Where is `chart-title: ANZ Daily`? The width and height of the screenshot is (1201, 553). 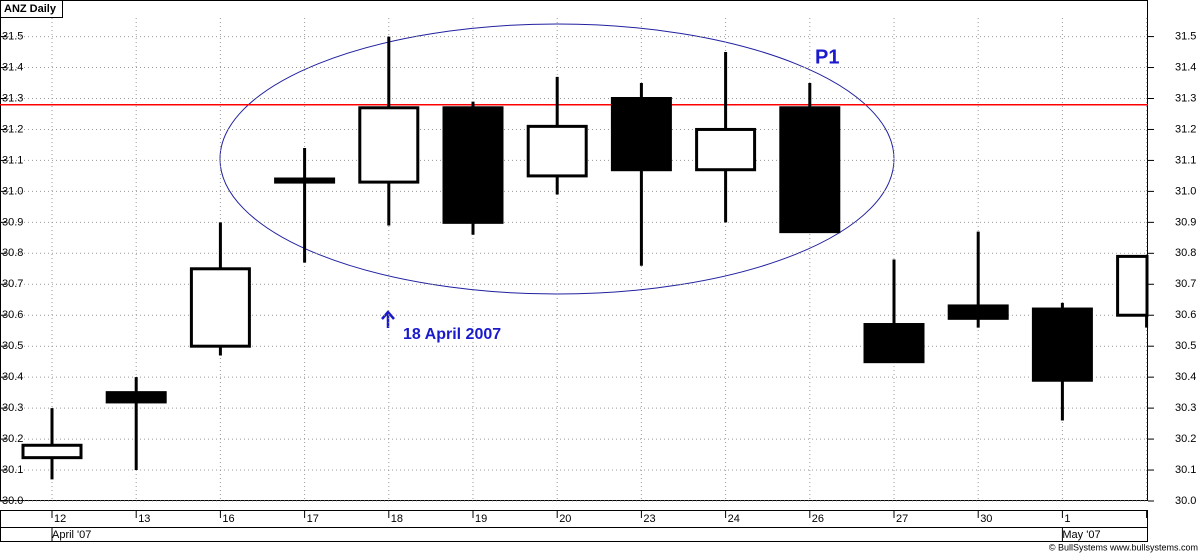 chart-title: ANZ Daily is located at coordinates (30, 9).